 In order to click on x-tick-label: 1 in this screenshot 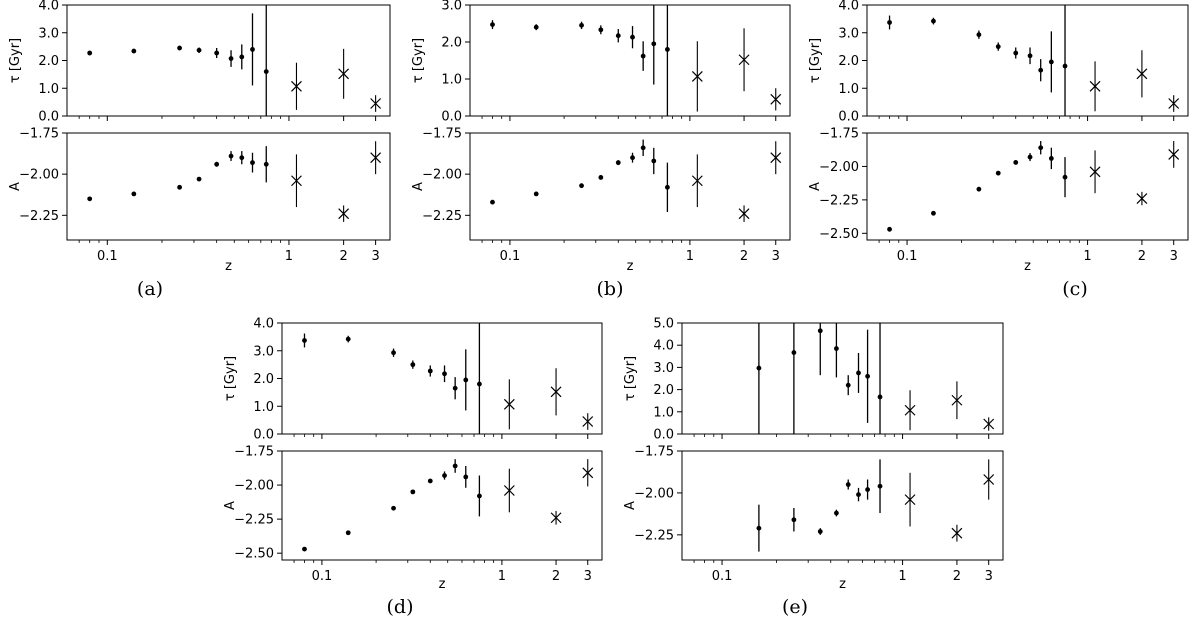, I will do `click(289, 256)`.